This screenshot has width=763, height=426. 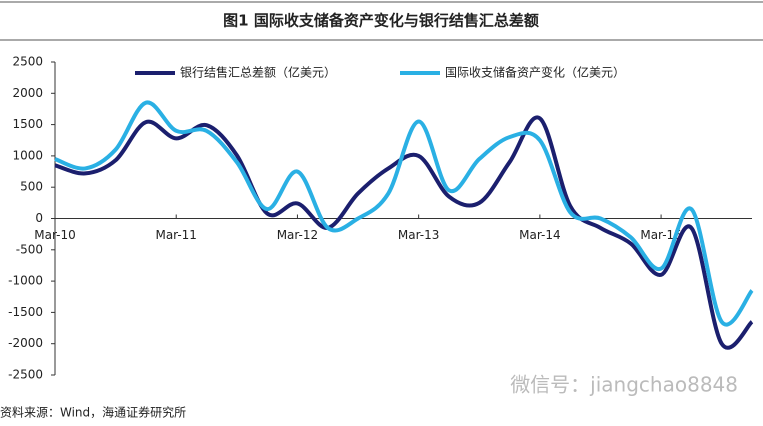 What do you see at coordinates (27, 93) in the screenshot?
I see `y-tick-label: 2000` at bounding box center [27, 93].